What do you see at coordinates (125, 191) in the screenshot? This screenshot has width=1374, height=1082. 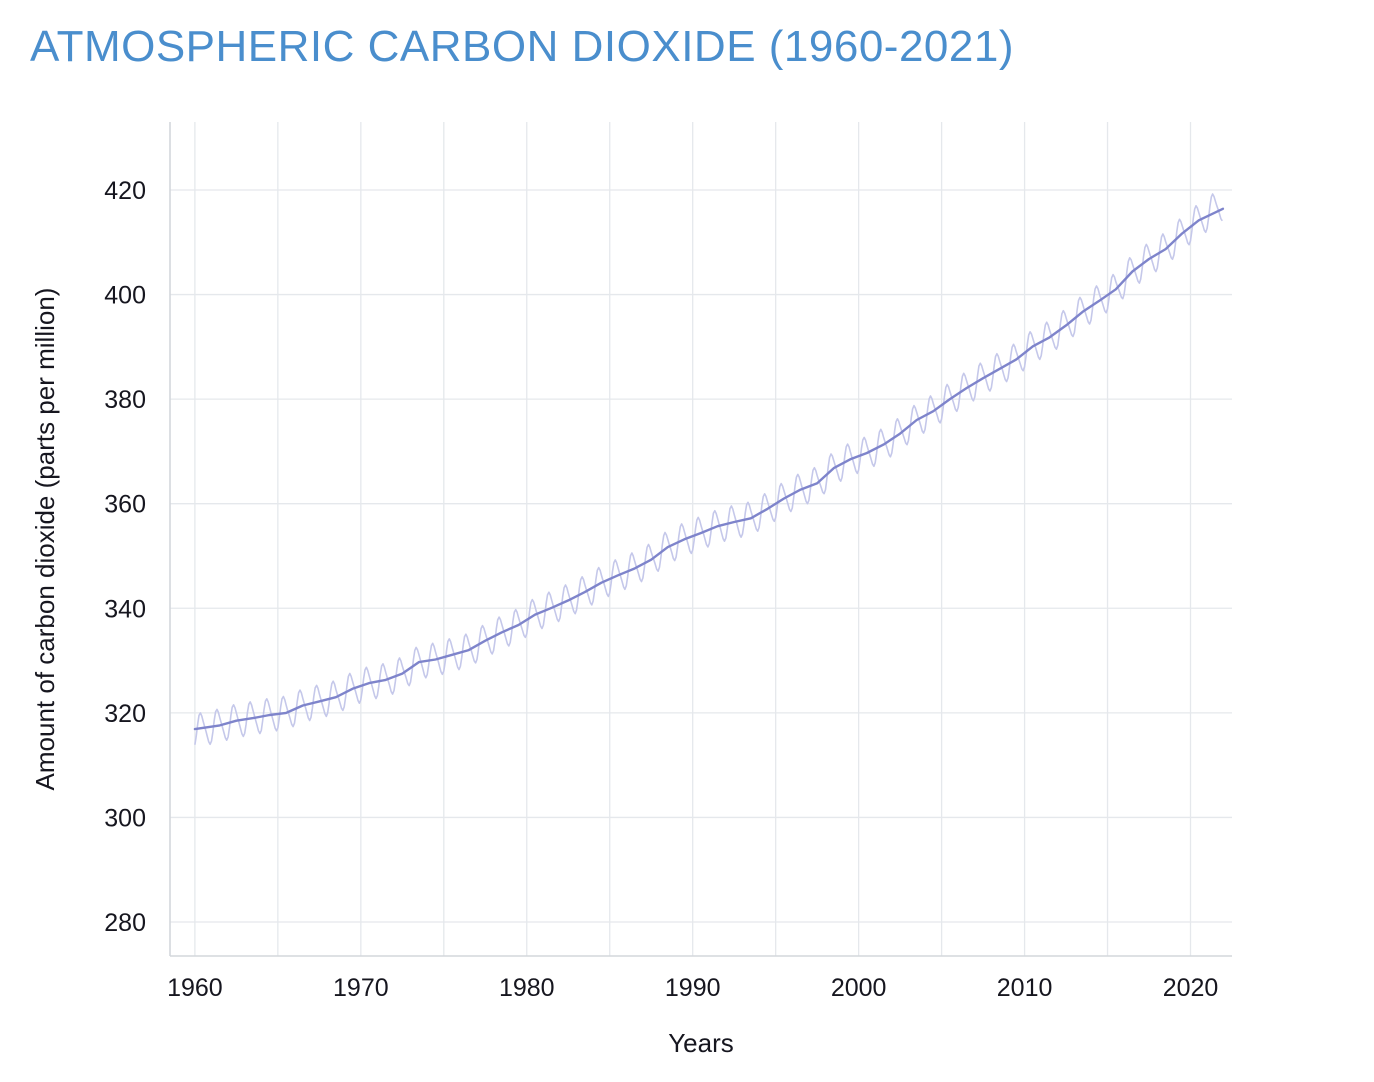 I see `y-tick-label: 420` at bounding box center [125, 191].